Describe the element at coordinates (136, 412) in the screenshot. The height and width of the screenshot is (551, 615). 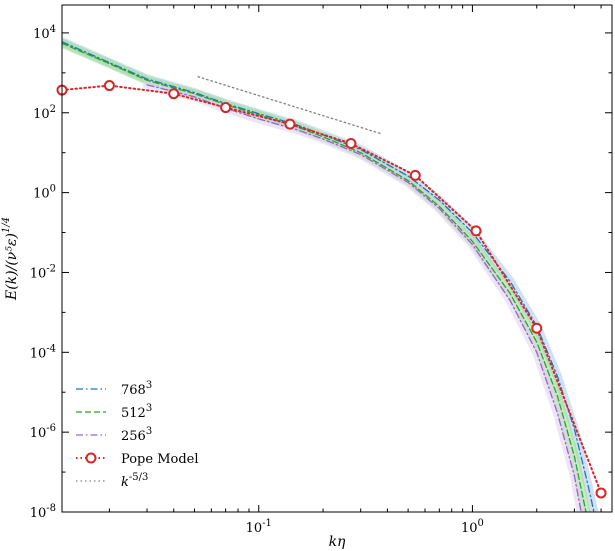
I see `legend-label: 5123` at that location.